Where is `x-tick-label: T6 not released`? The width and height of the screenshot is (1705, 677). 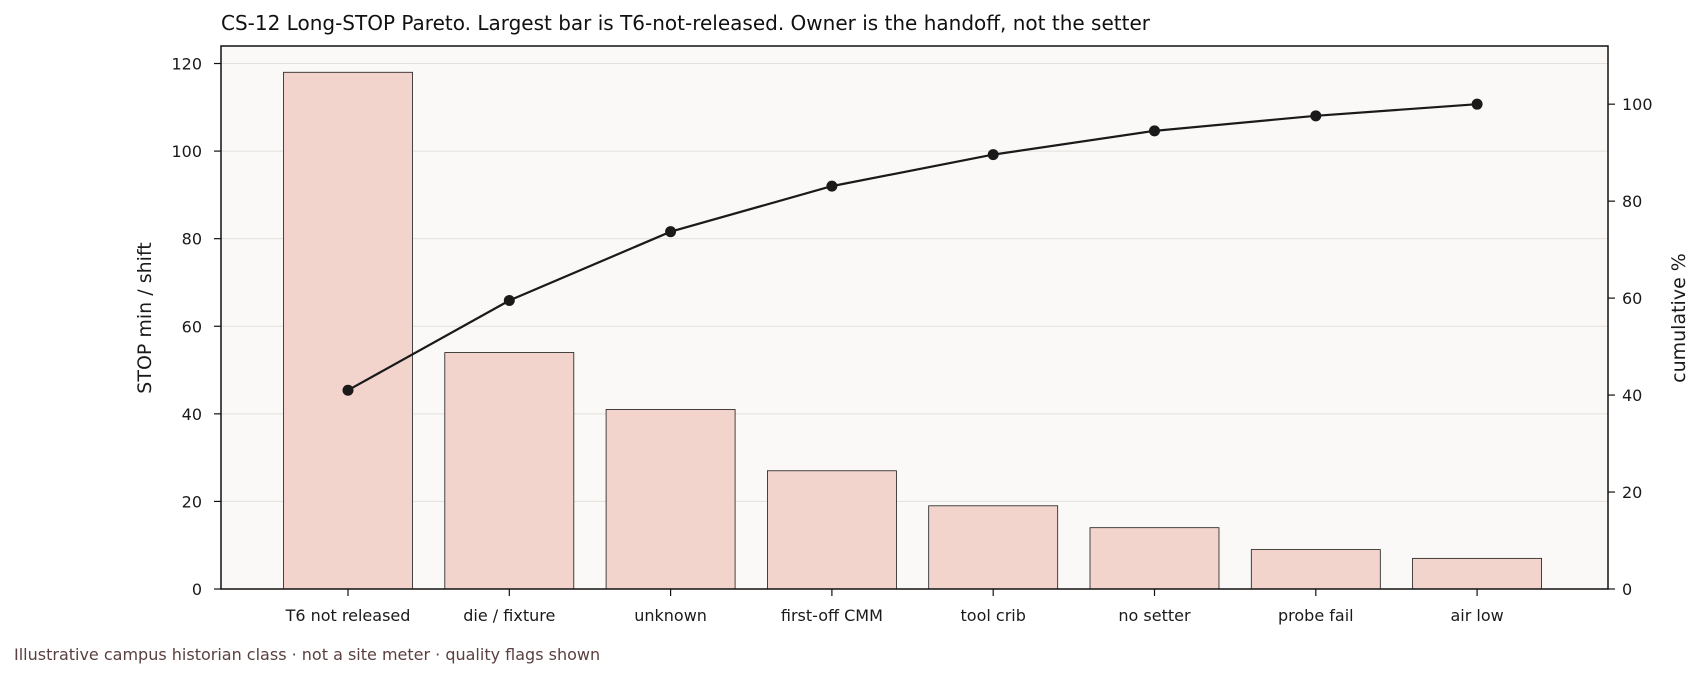
x-tick-label: T6 not released is located at coordinates (348, 615).